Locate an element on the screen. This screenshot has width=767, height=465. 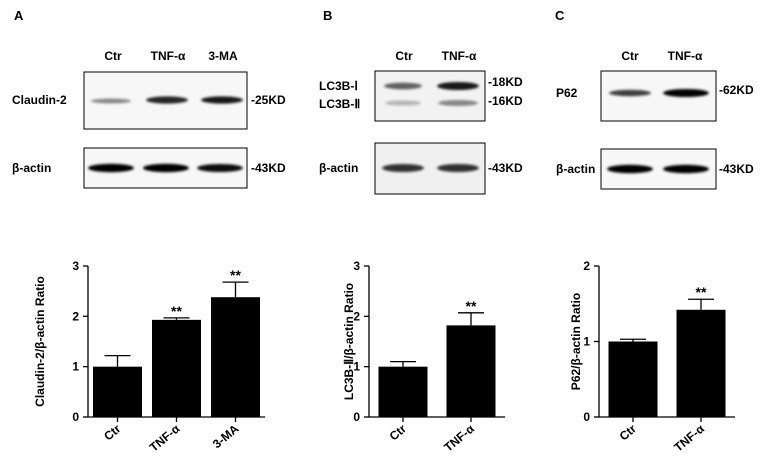
blot-frame-lc3b is located at coordinates (430, 96).